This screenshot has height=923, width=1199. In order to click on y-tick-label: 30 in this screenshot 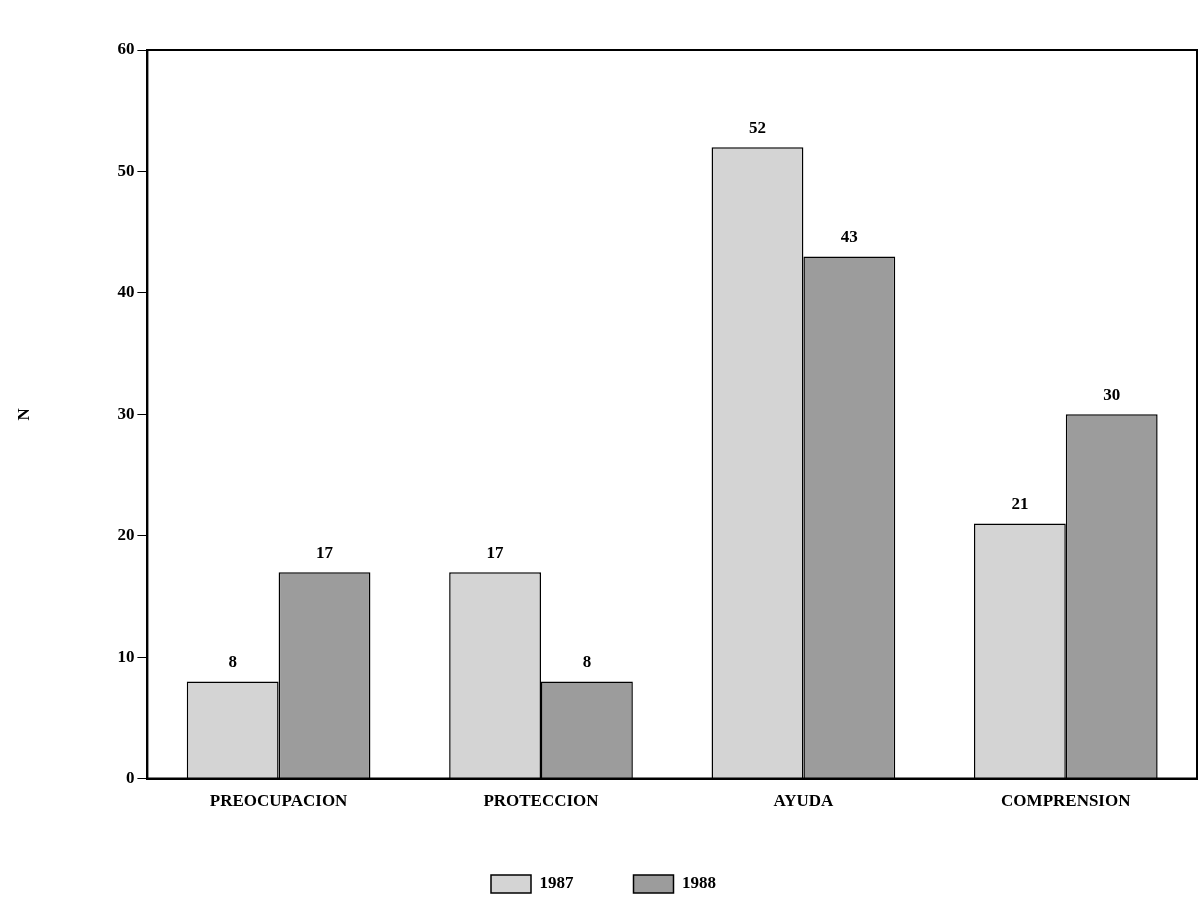, I will do `click(126, 413)`.